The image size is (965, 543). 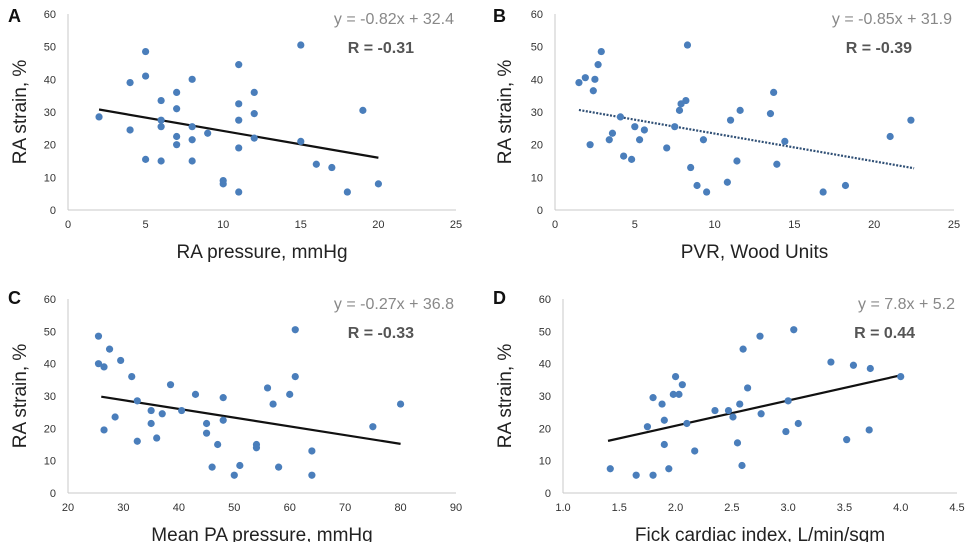 What do you see at coordinates (123, 508) in the screenshot?
I see `x-tick-label: 30` at bounding box center [123, 508].